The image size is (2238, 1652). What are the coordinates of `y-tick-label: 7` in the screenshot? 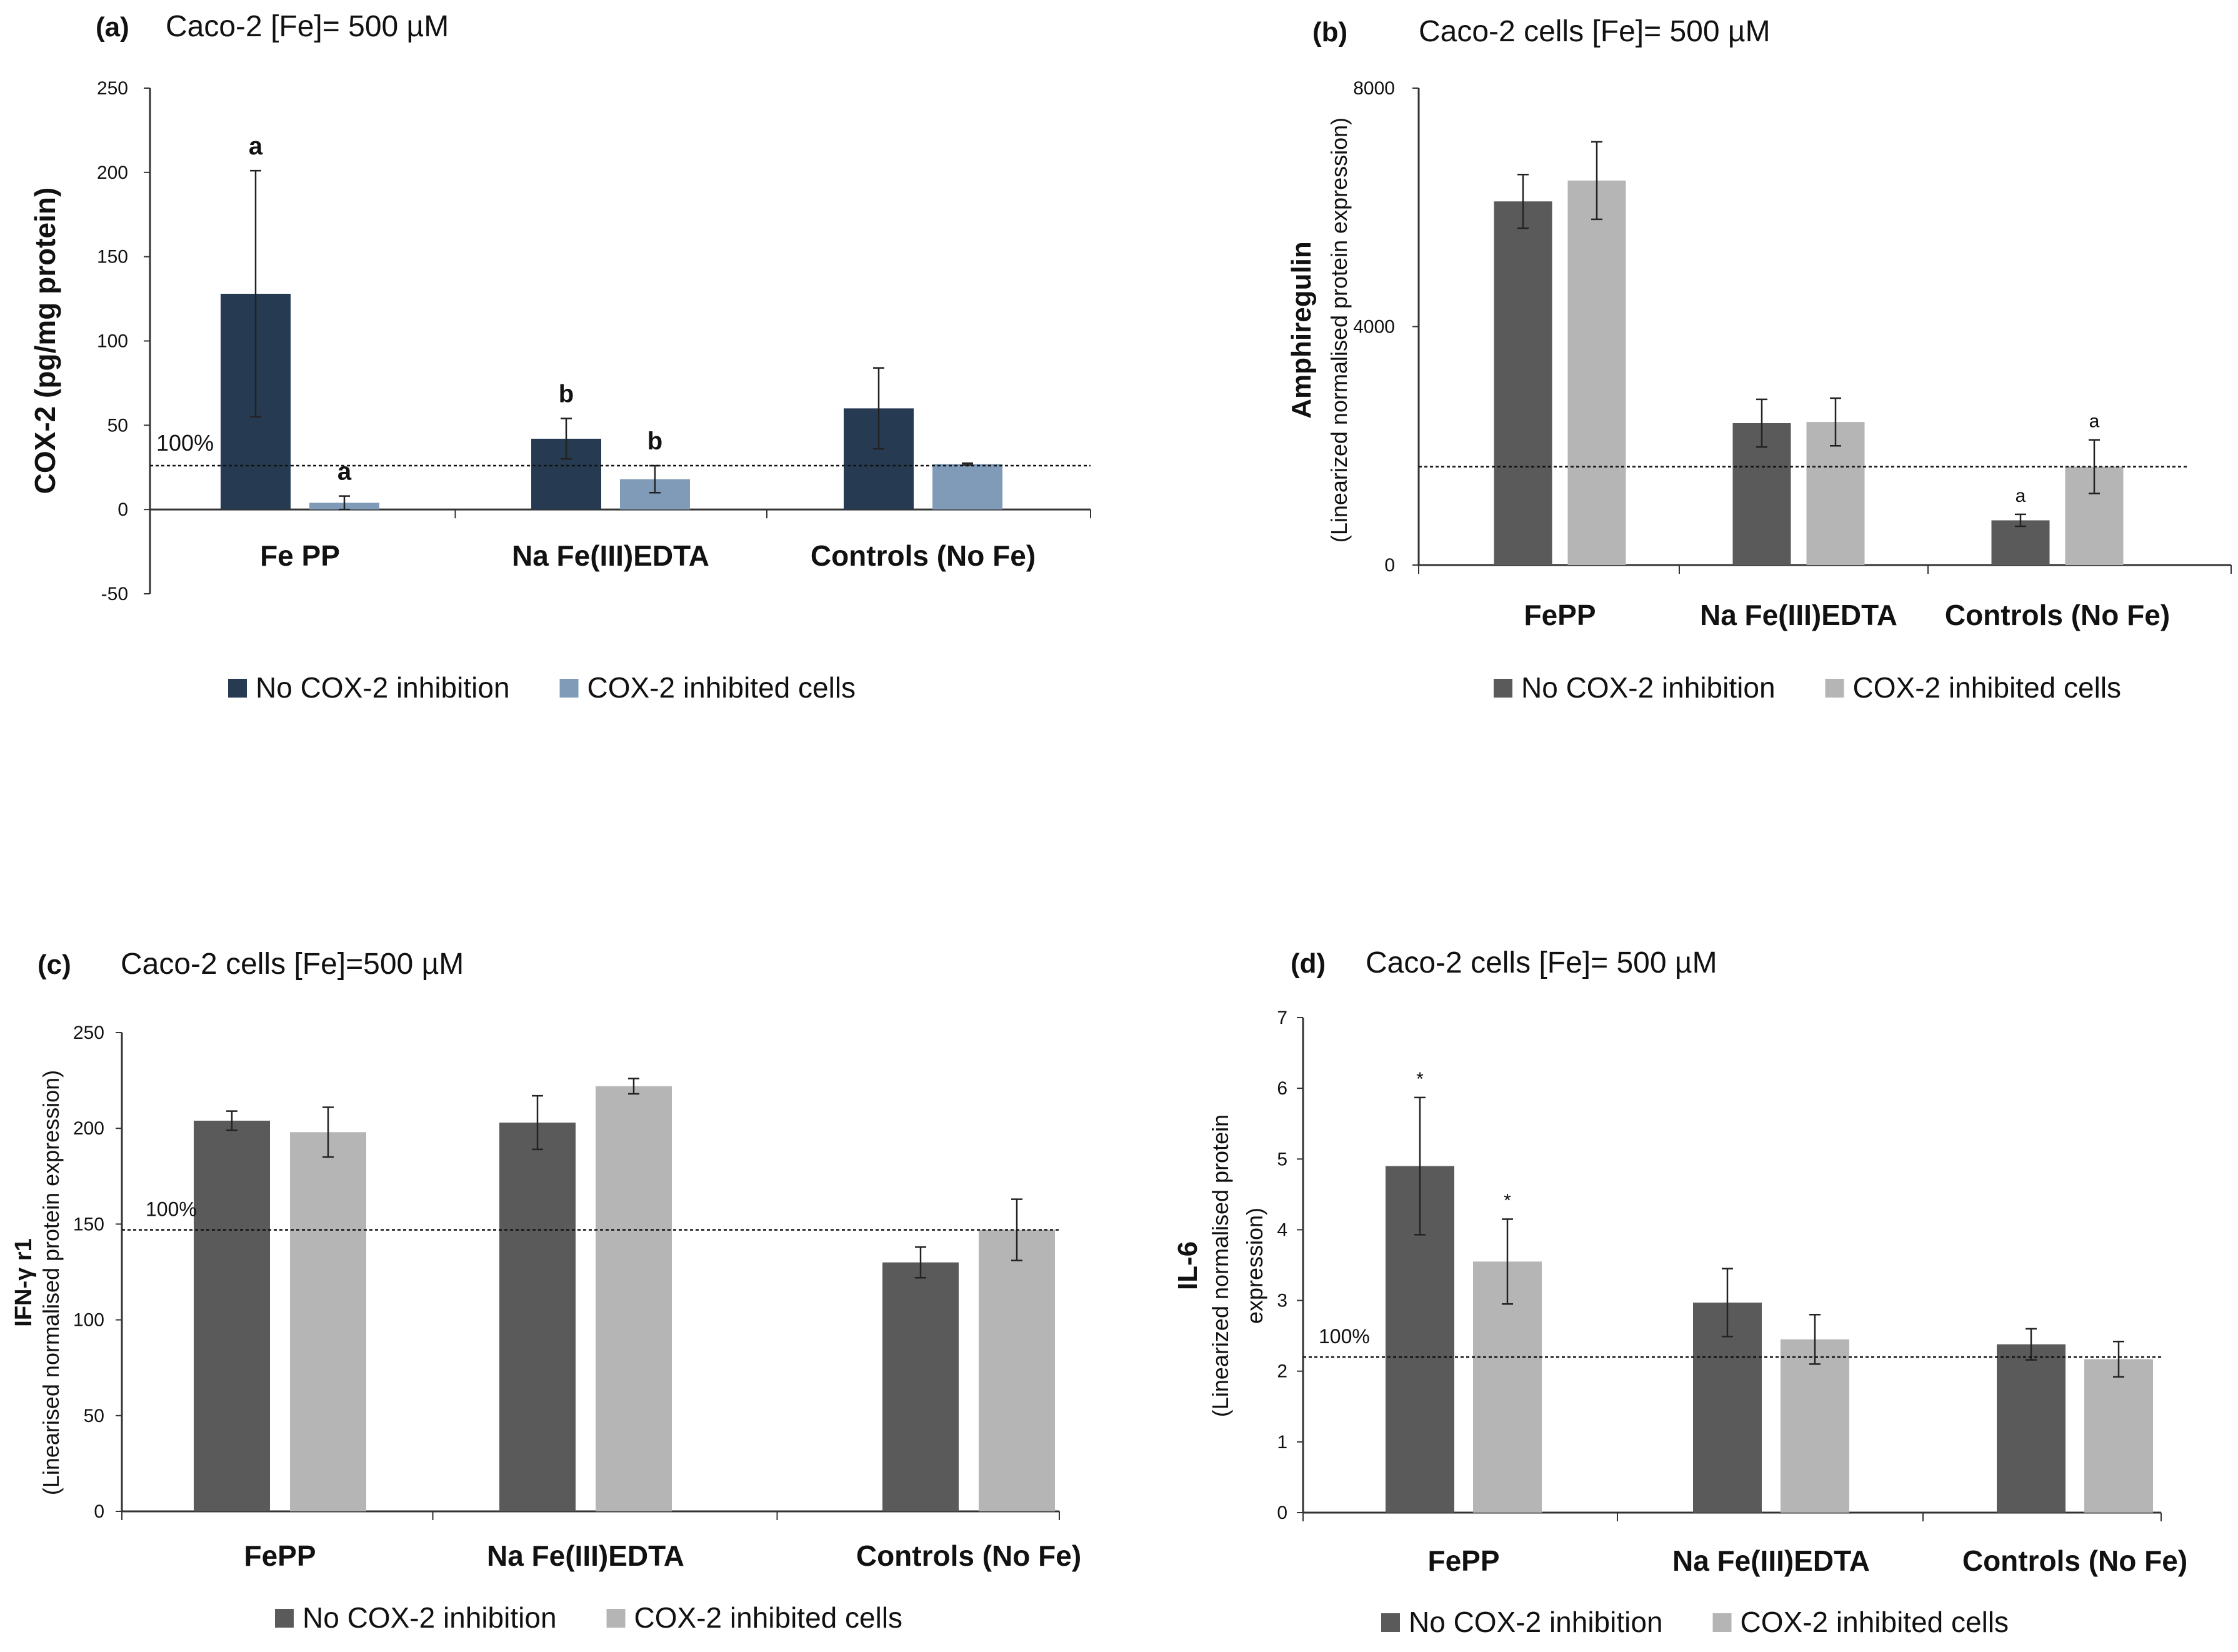 It's located at (1282, 1018).